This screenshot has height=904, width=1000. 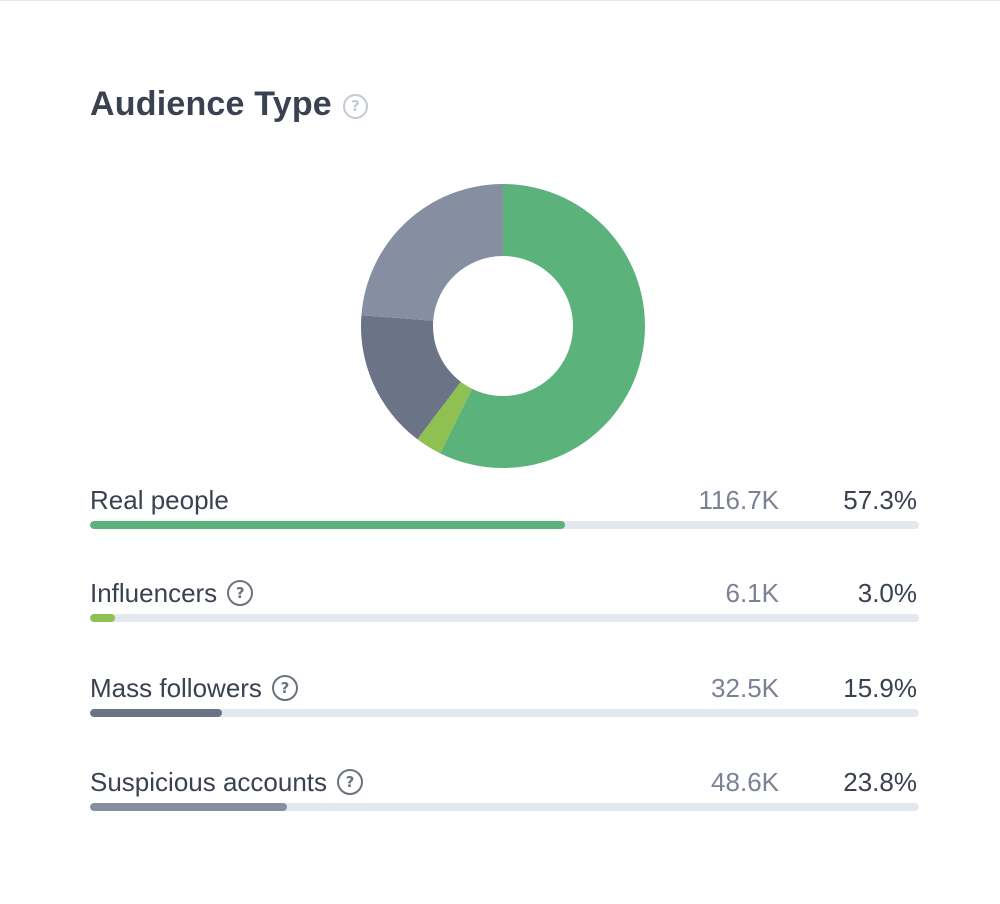 I want to click on percent-value: 23.8%, so click(x=880, y=782).